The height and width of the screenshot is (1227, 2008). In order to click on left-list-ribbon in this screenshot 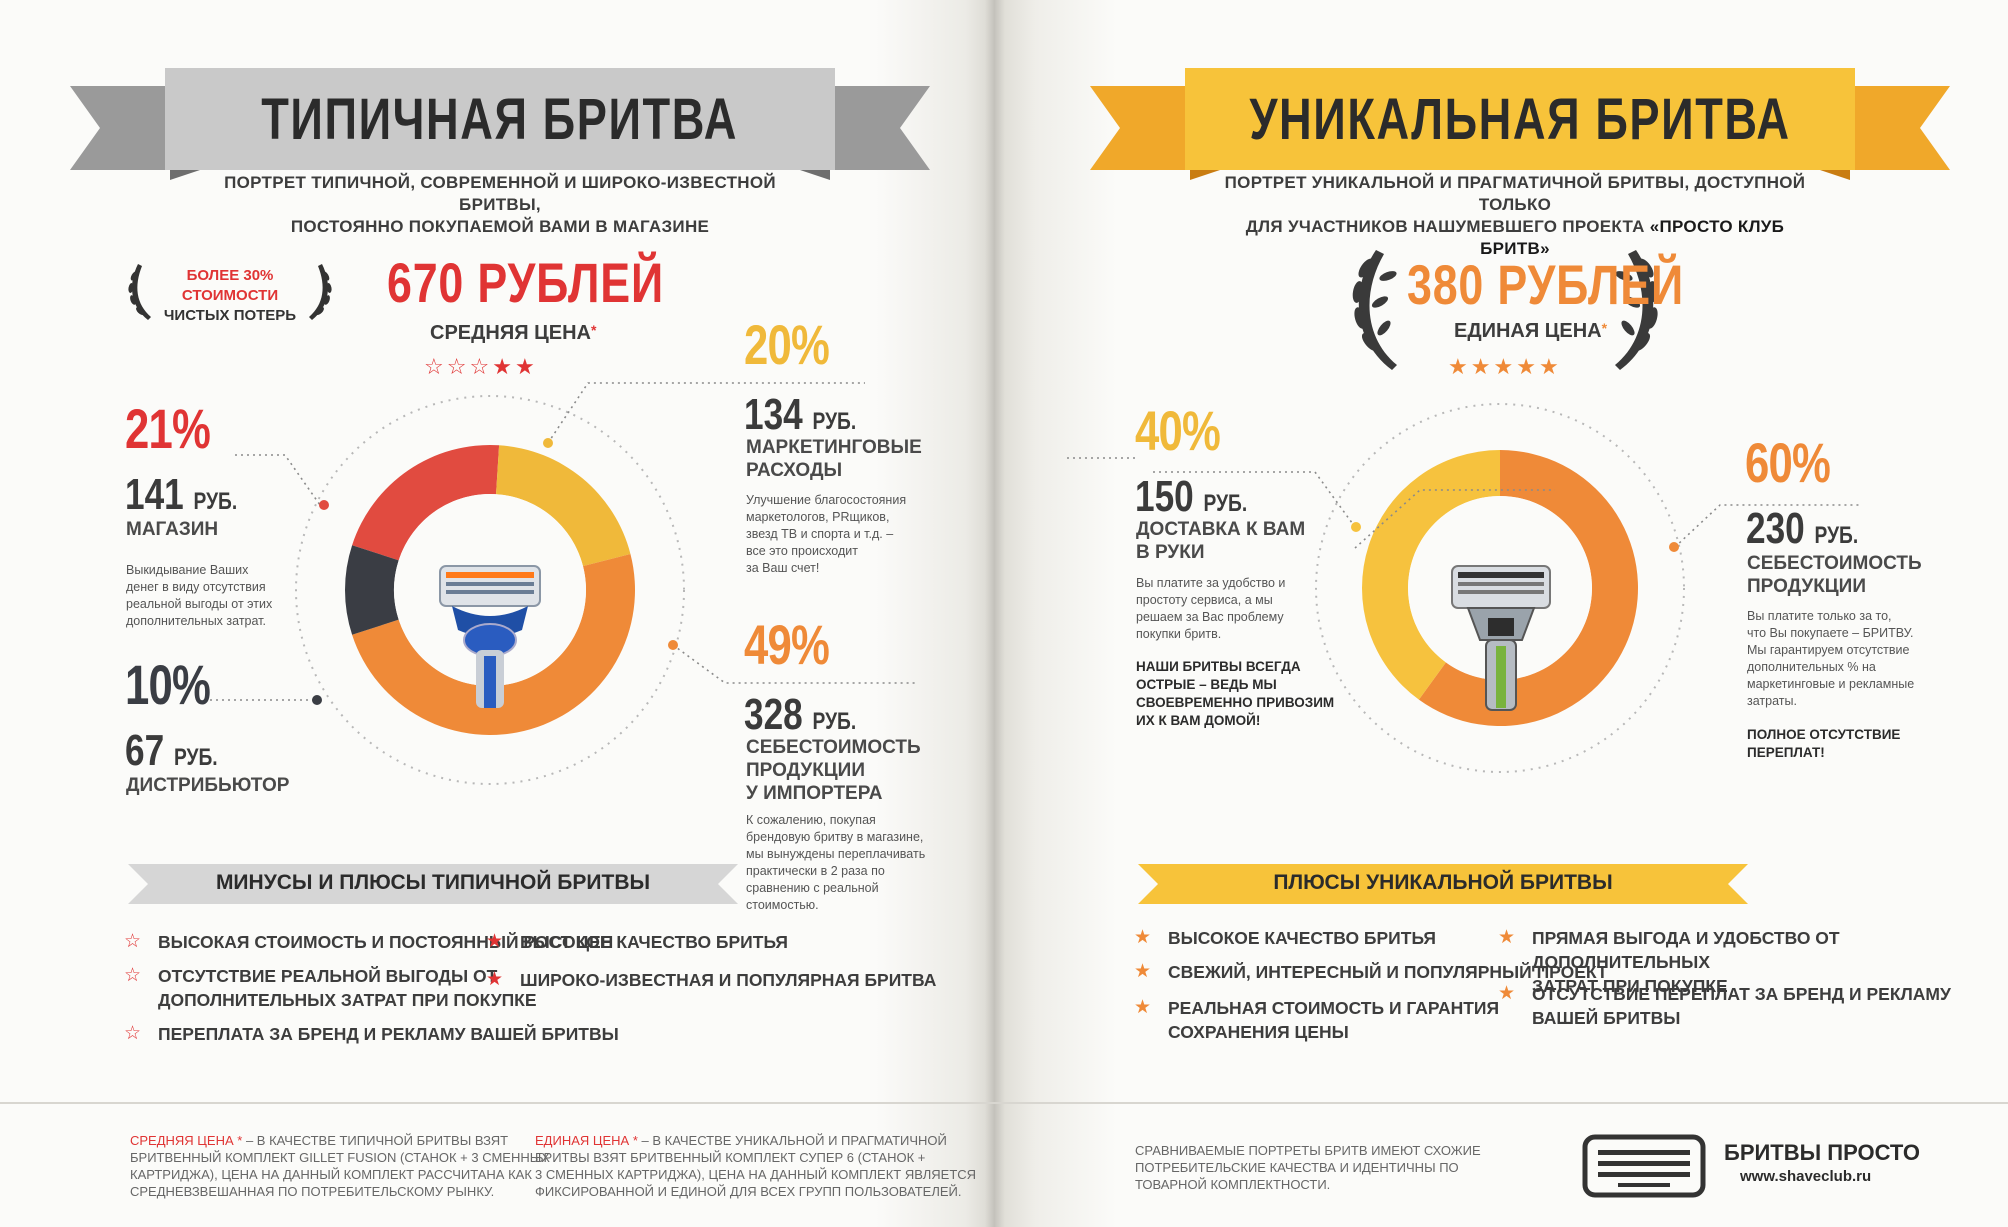, I will do `click(433, 884)`.